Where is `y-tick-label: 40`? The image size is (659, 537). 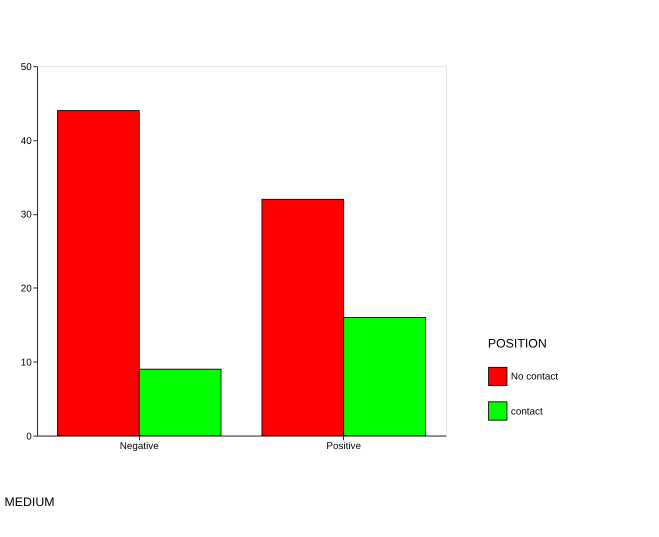 y-tick-label: 40 is located at coordinates (26, 141).